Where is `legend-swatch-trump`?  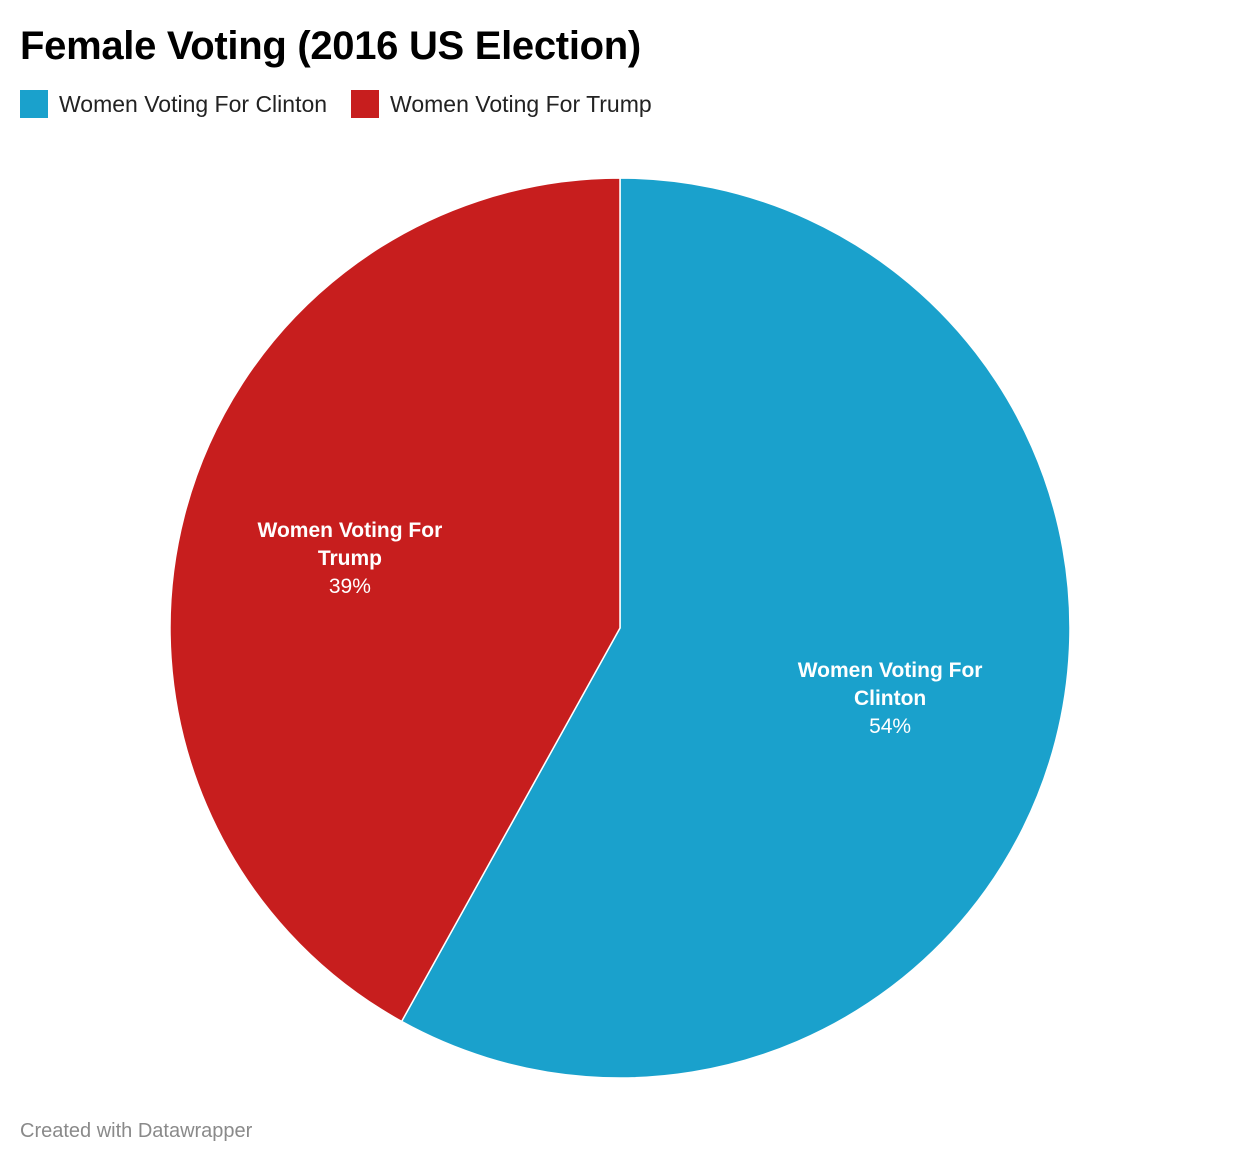 legend-swatch-trump is located at coordinates (365, 104).